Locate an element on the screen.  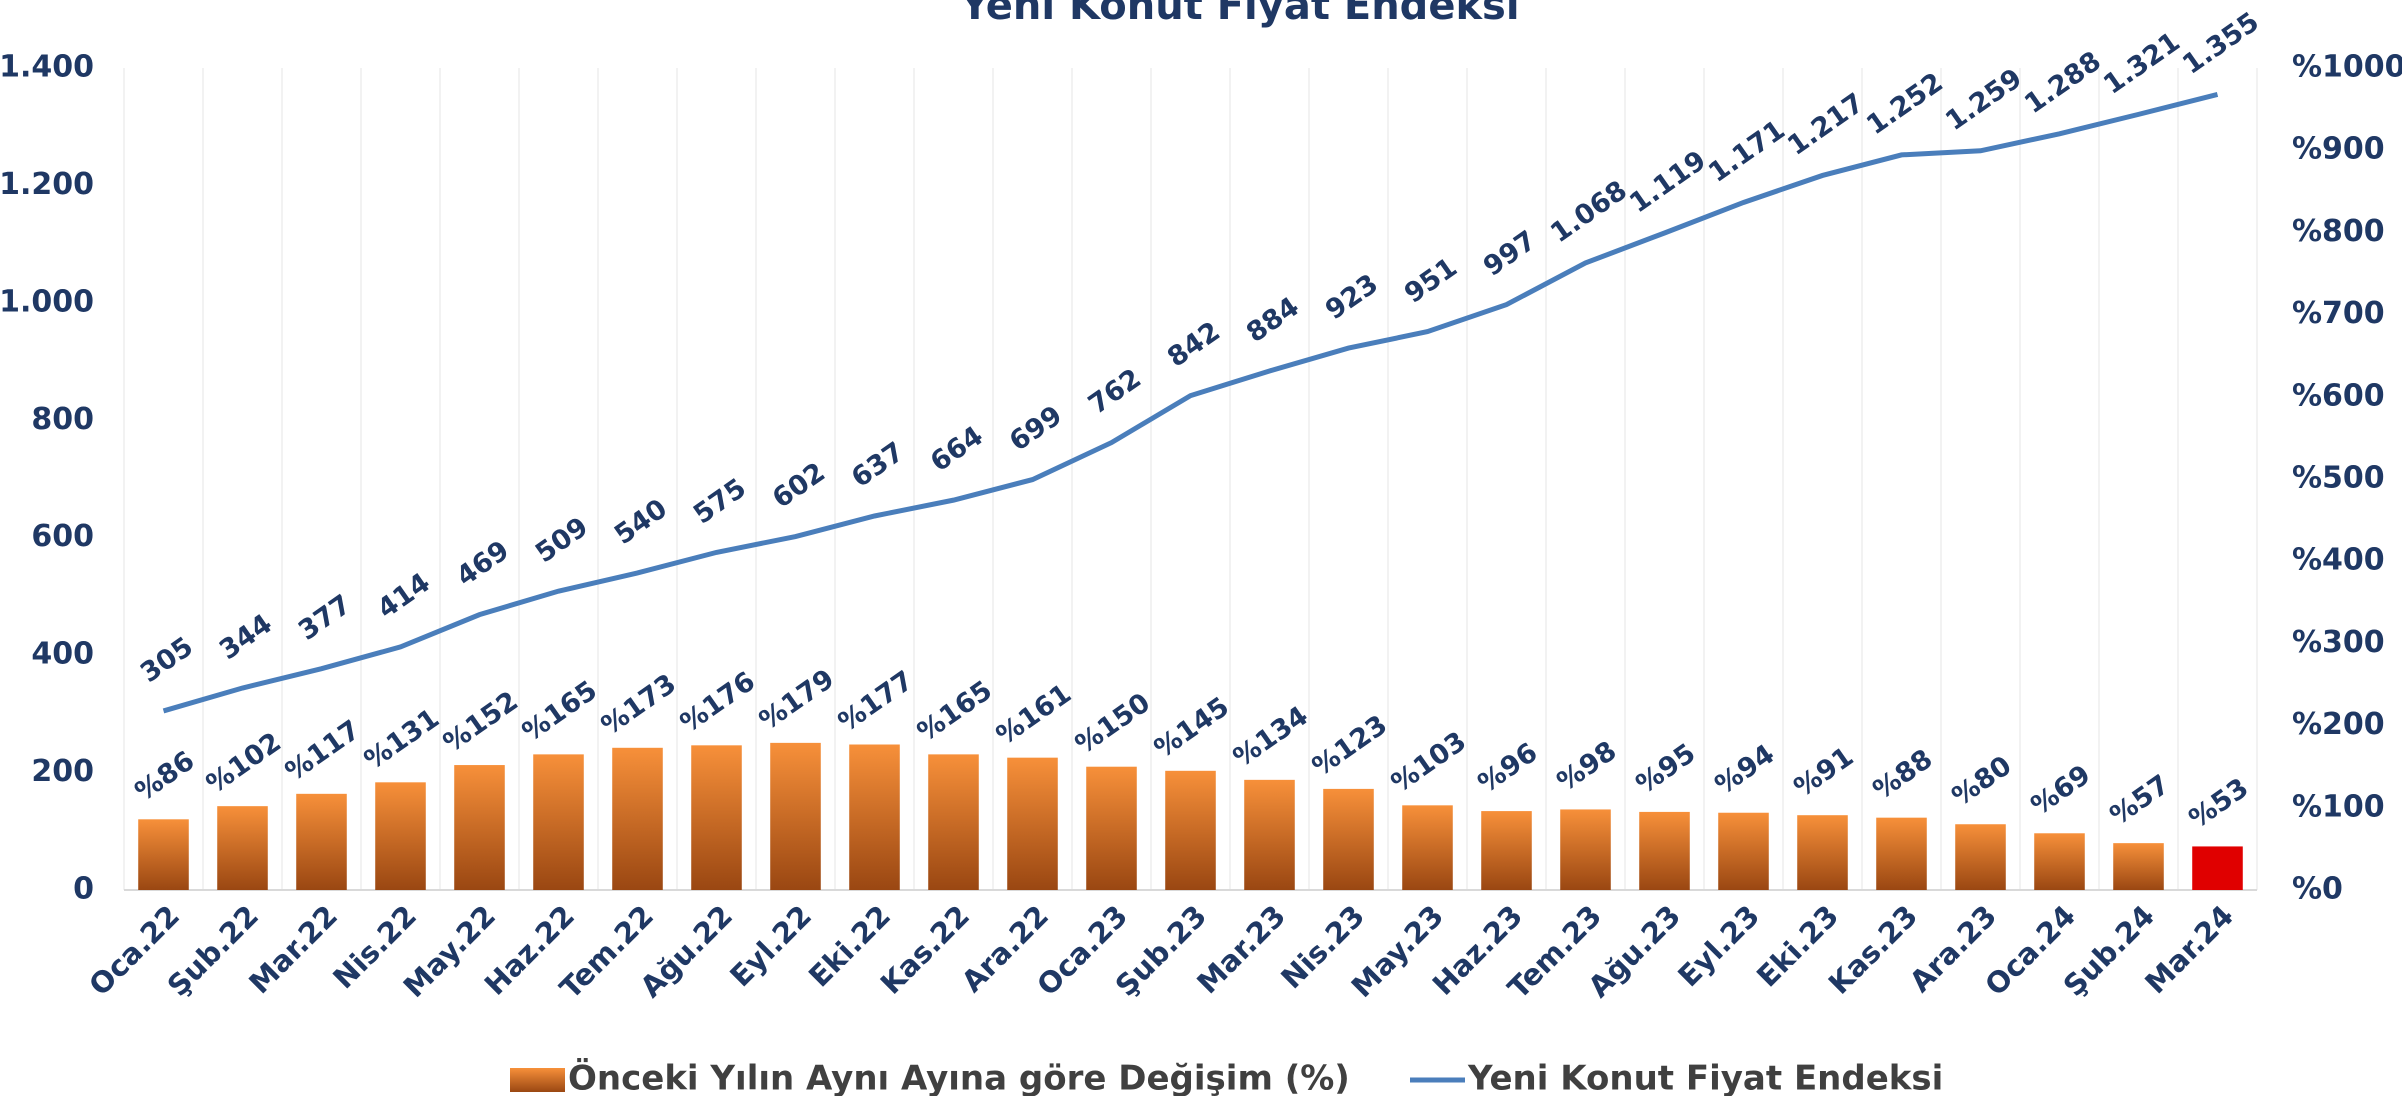
bar-data-label: %173 is located at coordinates (639, 704).